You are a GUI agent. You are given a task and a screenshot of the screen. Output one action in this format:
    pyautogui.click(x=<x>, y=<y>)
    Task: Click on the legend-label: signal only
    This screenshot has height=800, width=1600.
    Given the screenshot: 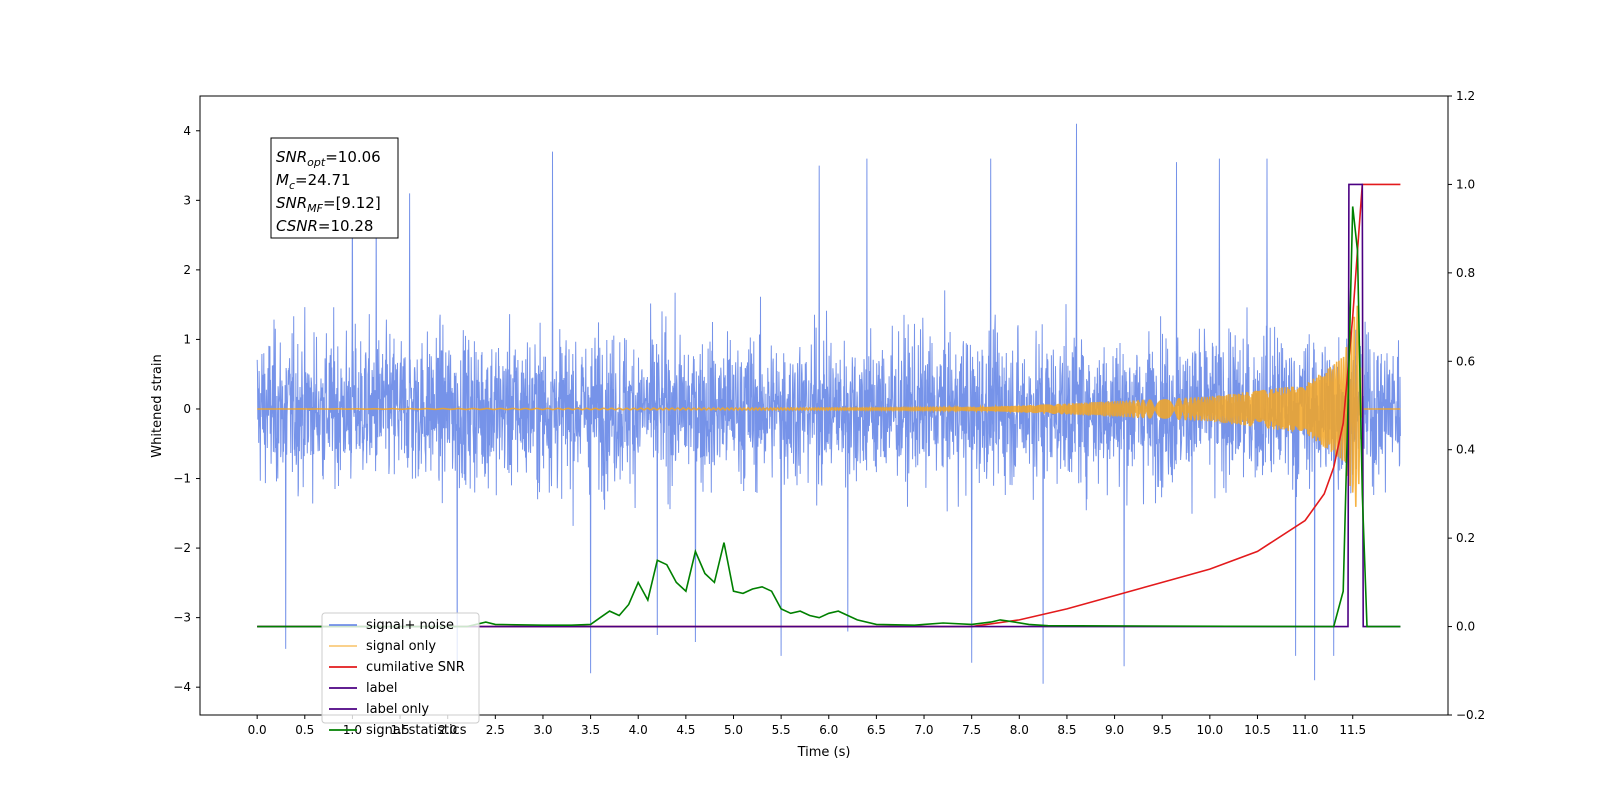 What is the action you would take?
    pyautogui.click(x=401, y=646)
    